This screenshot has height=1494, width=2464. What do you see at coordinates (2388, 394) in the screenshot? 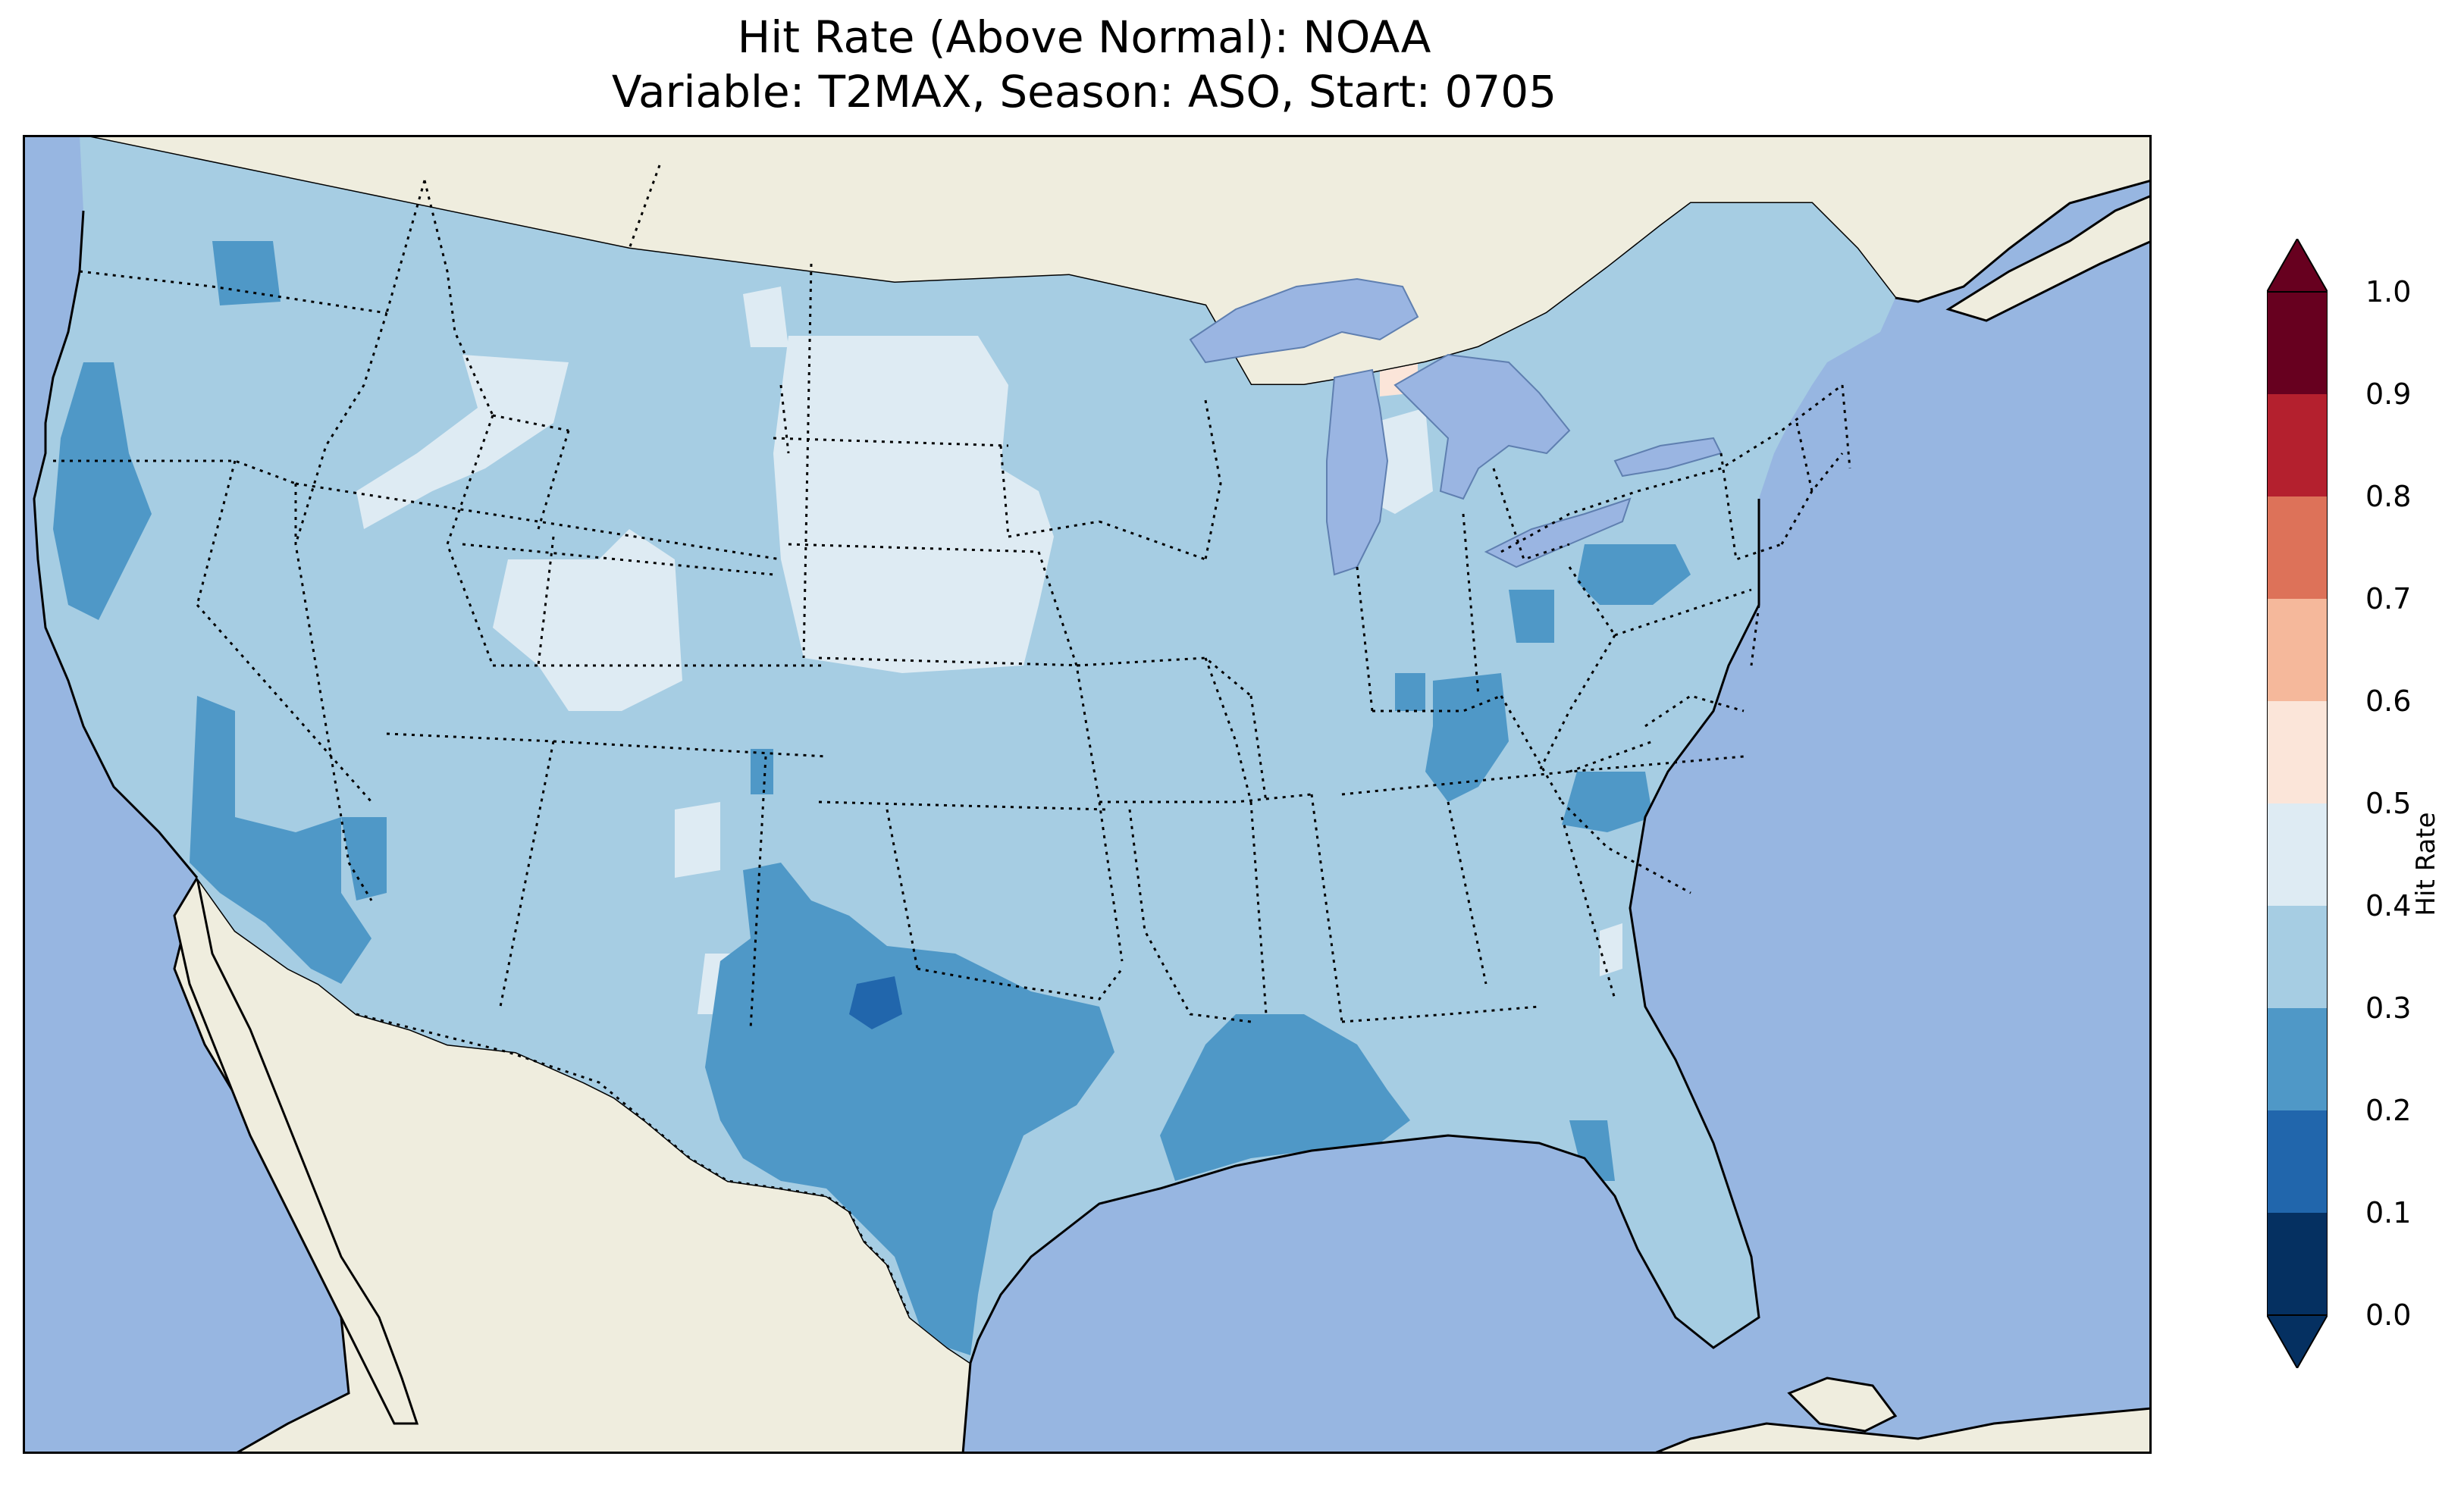
I see `colorbar-tick-0-9: 0.9` at bounding box center [2388, 394].